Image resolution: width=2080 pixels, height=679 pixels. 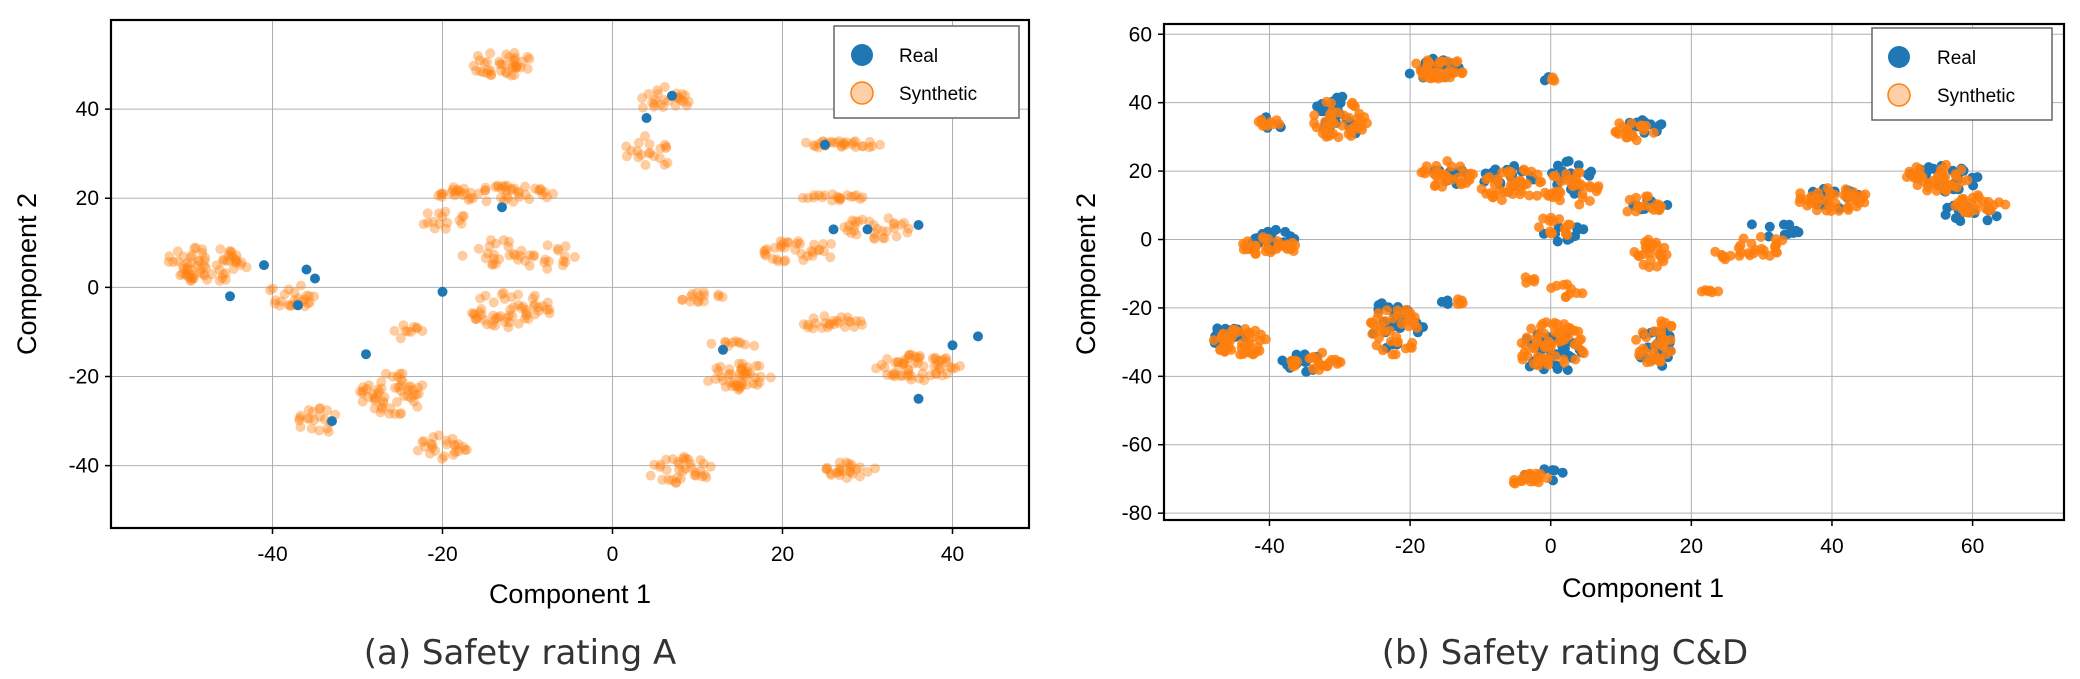 I want to click on a-y-tick-label: 0, so click(x=93, y=287).